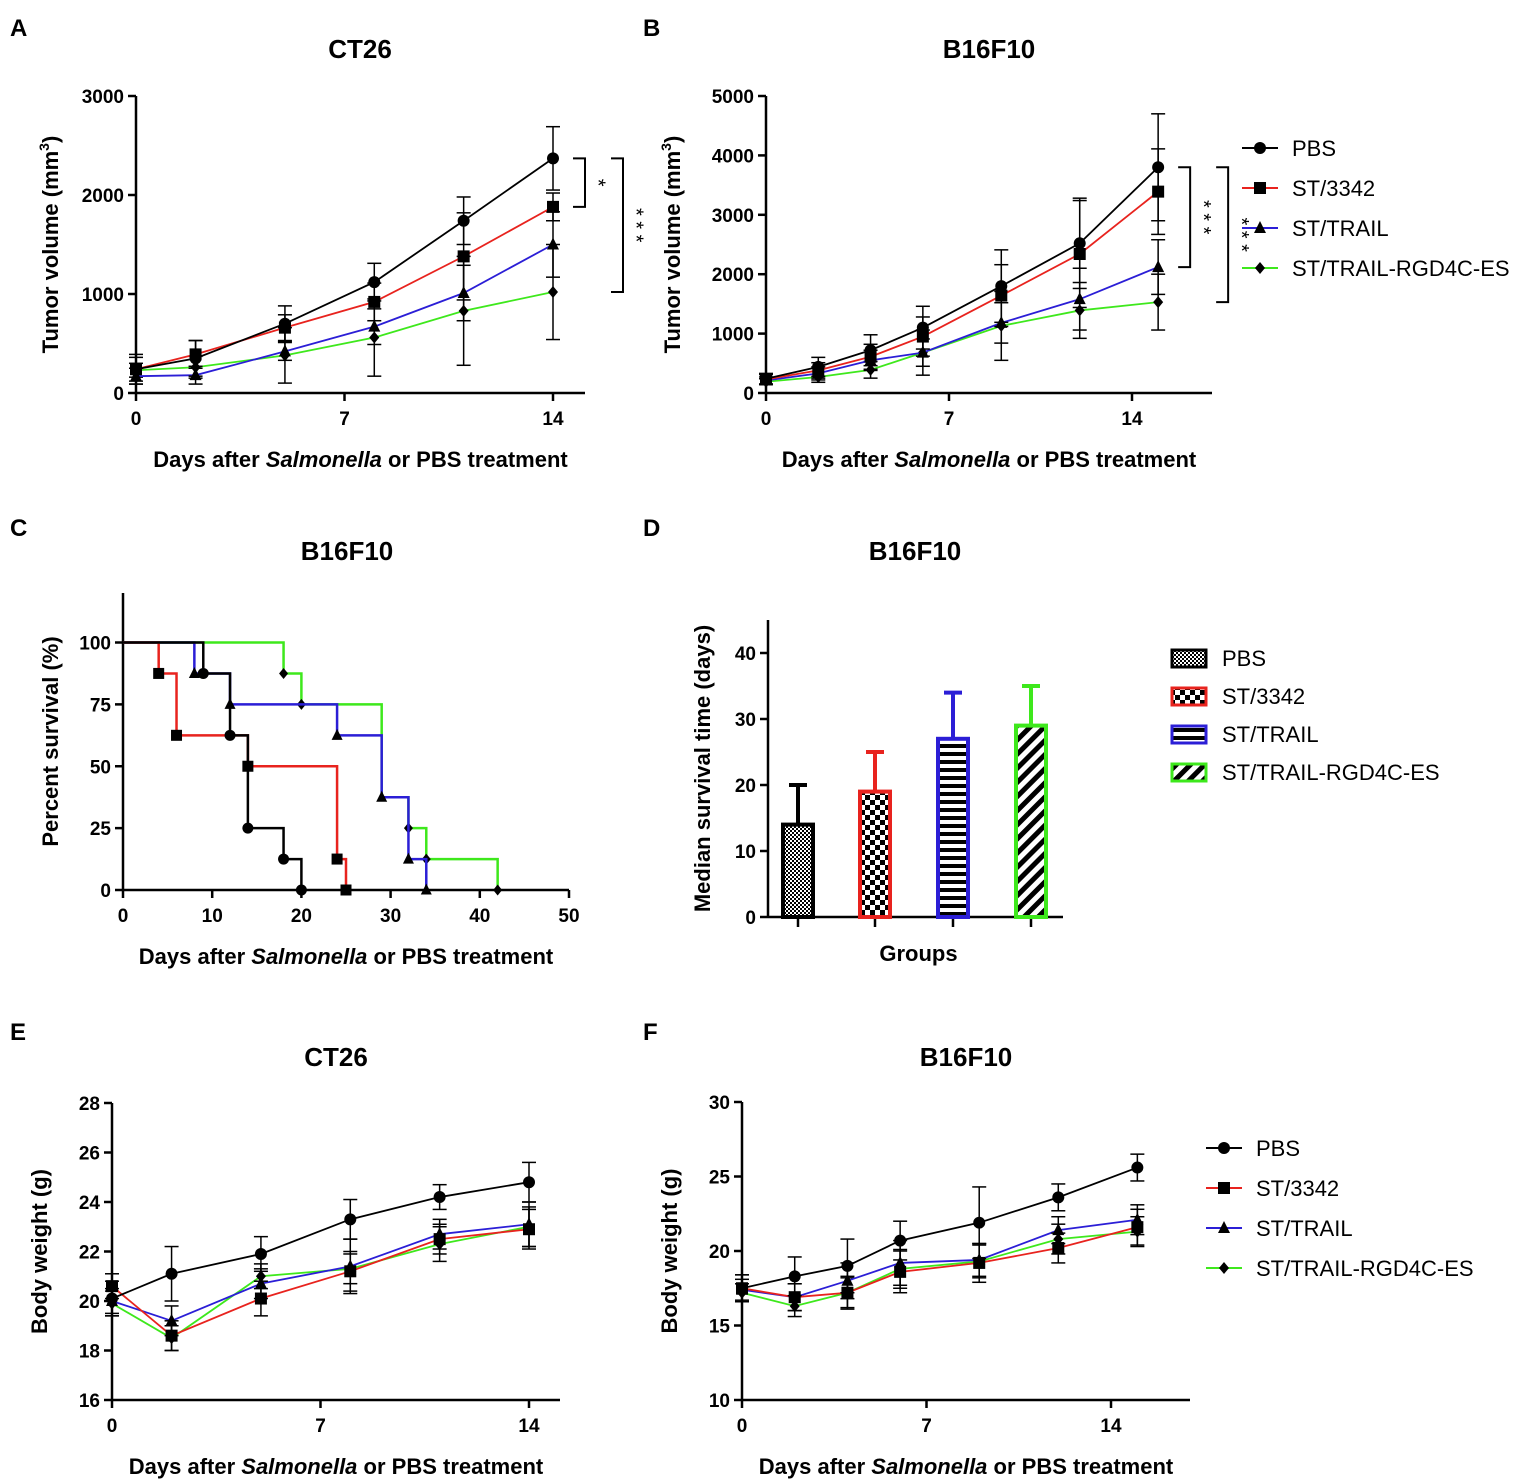 Image resolution: width=1535 pixels, height=1484 pixels. What do you see at coordinates (720, 1178) in the screenshot?
I see `y-tick-label: 25` at bounding box center [720, 1178].